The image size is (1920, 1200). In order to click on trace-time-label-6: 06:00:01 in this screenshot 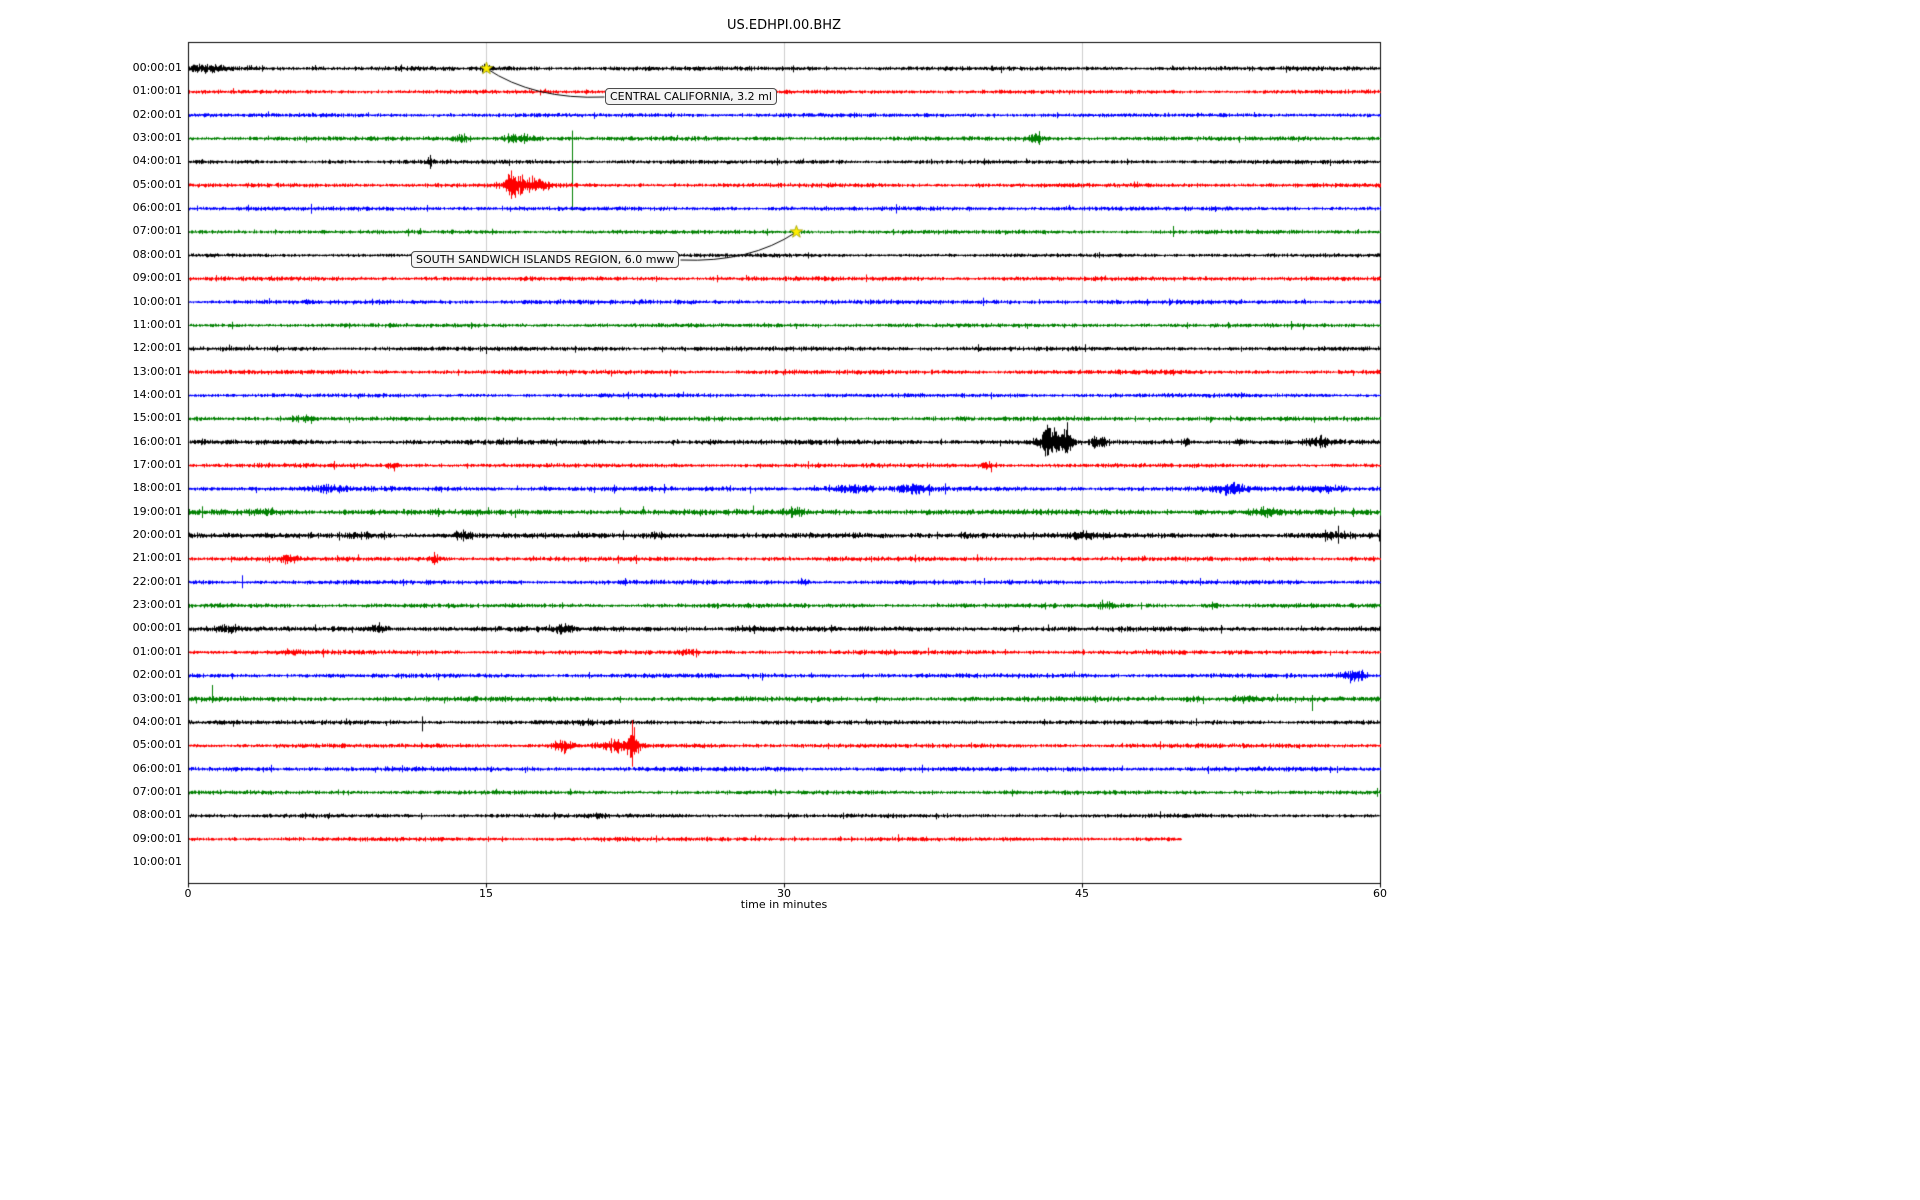, I will do `click(157, 208)`.